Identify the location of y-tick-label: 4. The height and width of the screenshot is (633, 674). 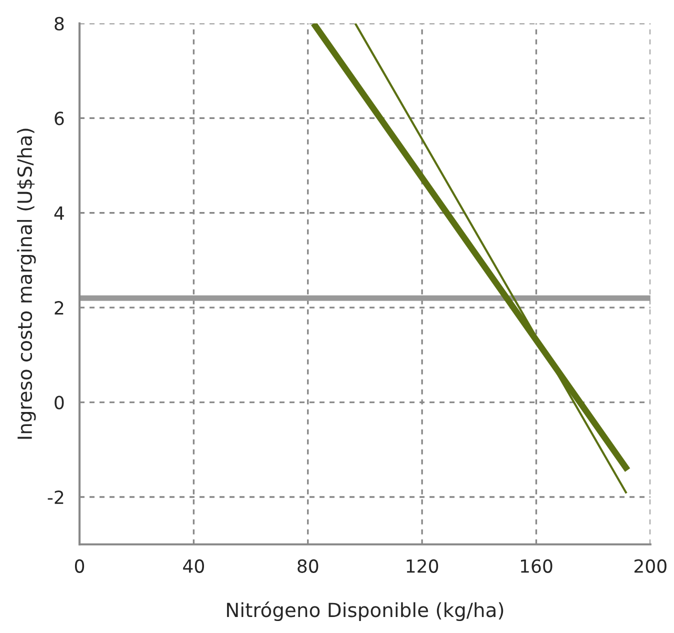
(59, 213).